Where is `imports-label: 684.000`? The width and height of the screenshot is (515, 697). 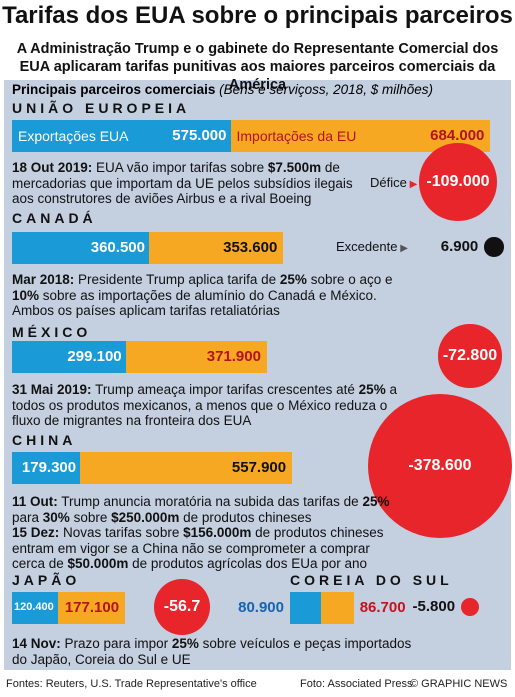
imports-label: 684.000 is located at coordinates (457, 135).